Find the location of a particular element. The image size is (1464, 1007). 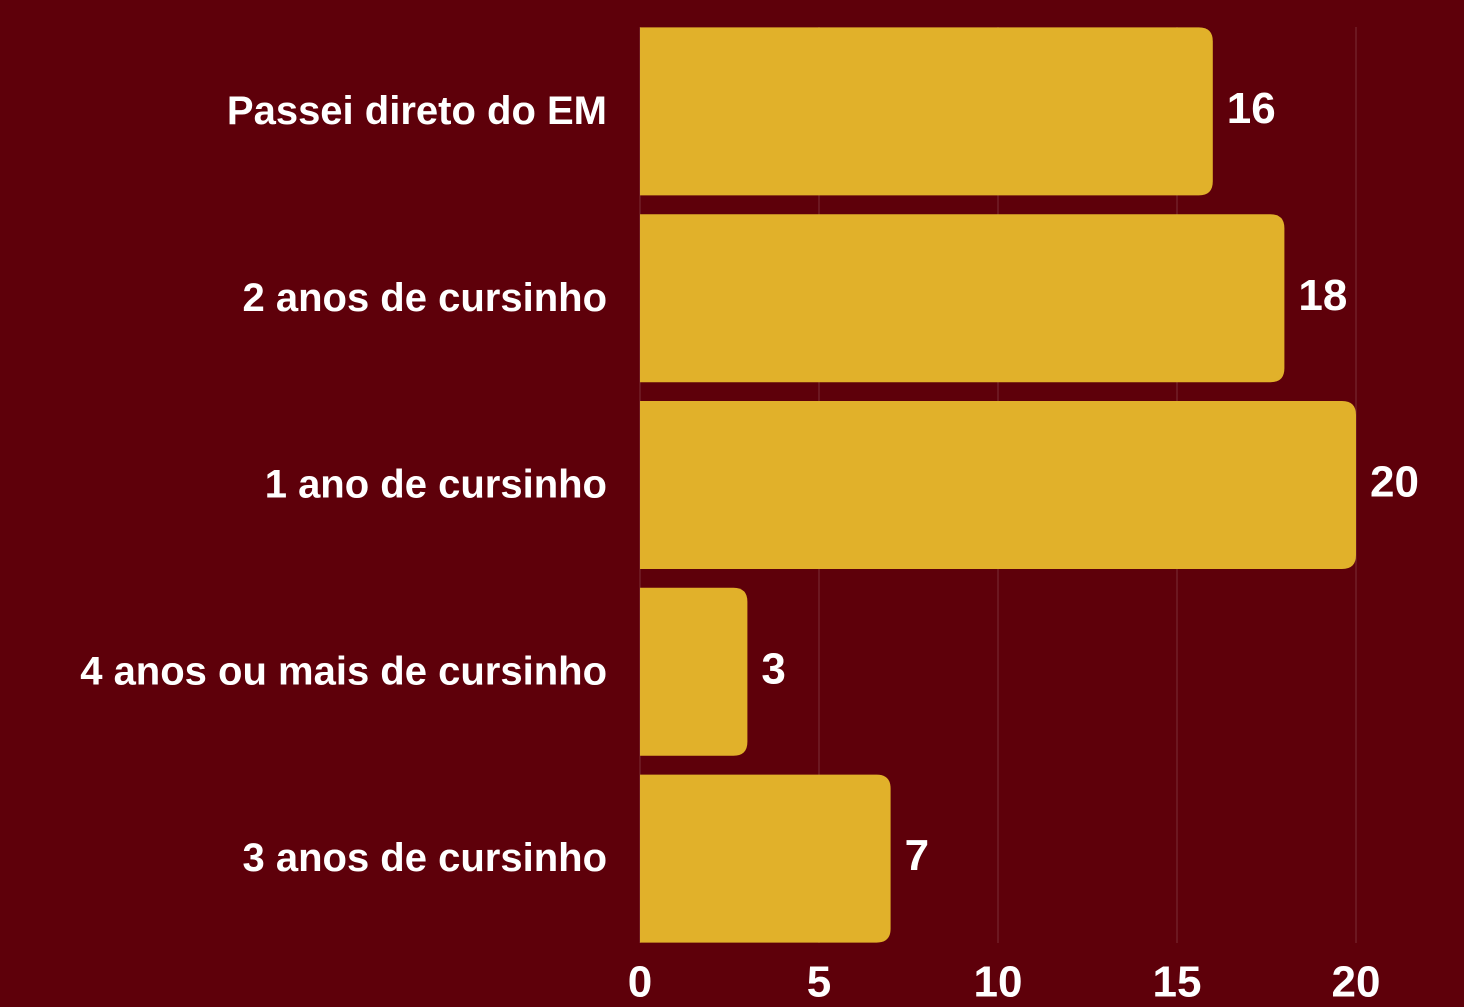

x-tick-label: 15 is located at coordinates (1177, 982).